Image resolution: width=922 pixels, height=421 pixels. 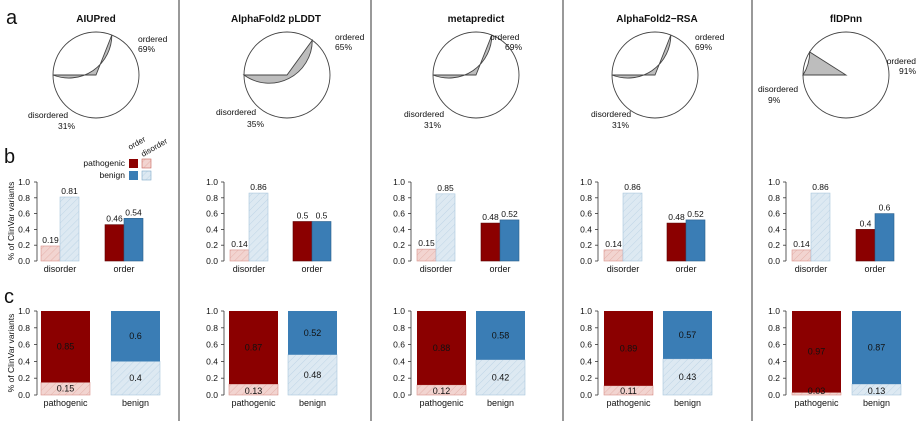 I want to click on x-category-label: order, so click(x=311, y=269).